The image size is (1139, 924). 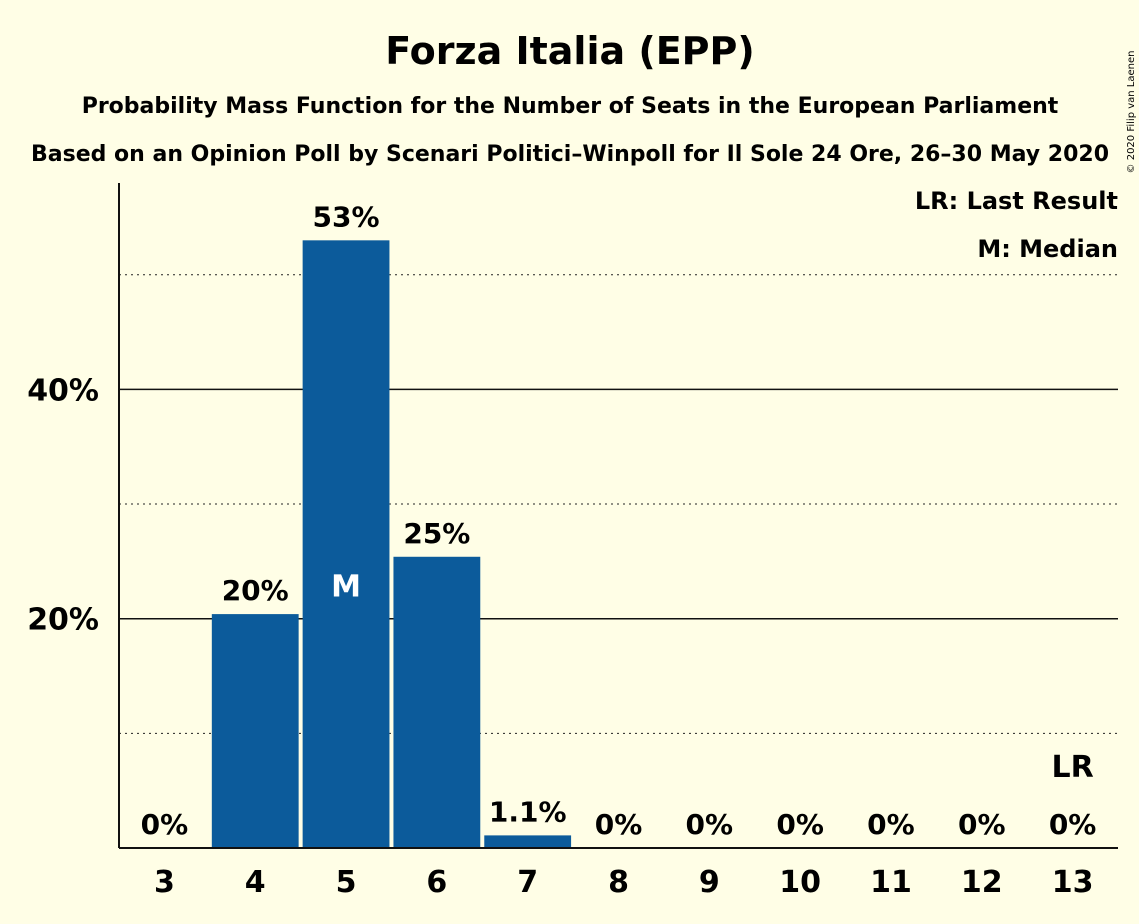 What do you see at coordinates (891, 882) in the screenshot?
I see `x-tick-label-11: 11` at bounding box center [891, 882].